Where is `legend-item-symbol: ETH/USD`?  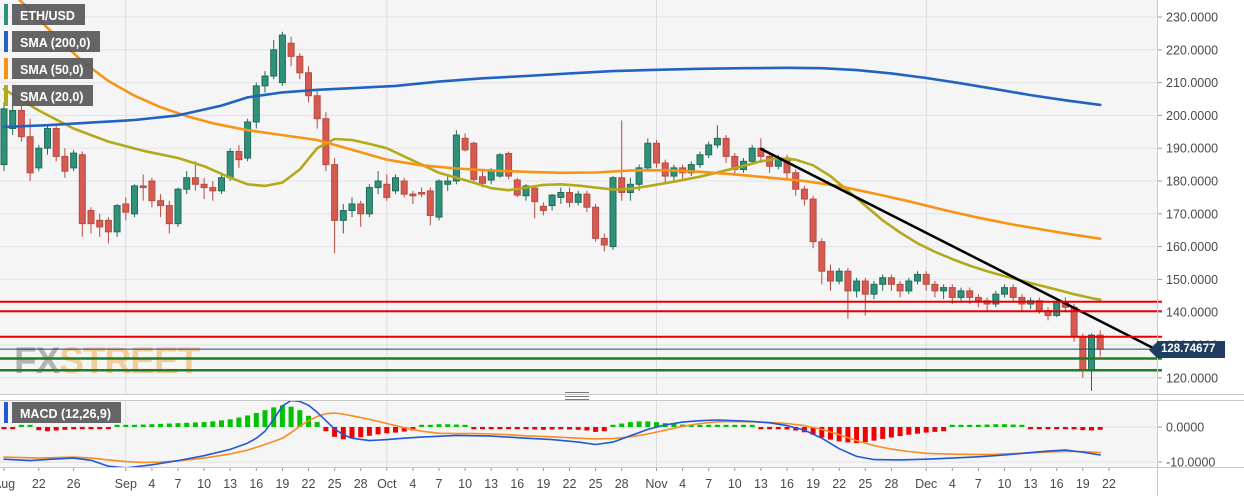
legend-item-symbol: ETH/USD is located at coordinates (52, 14).